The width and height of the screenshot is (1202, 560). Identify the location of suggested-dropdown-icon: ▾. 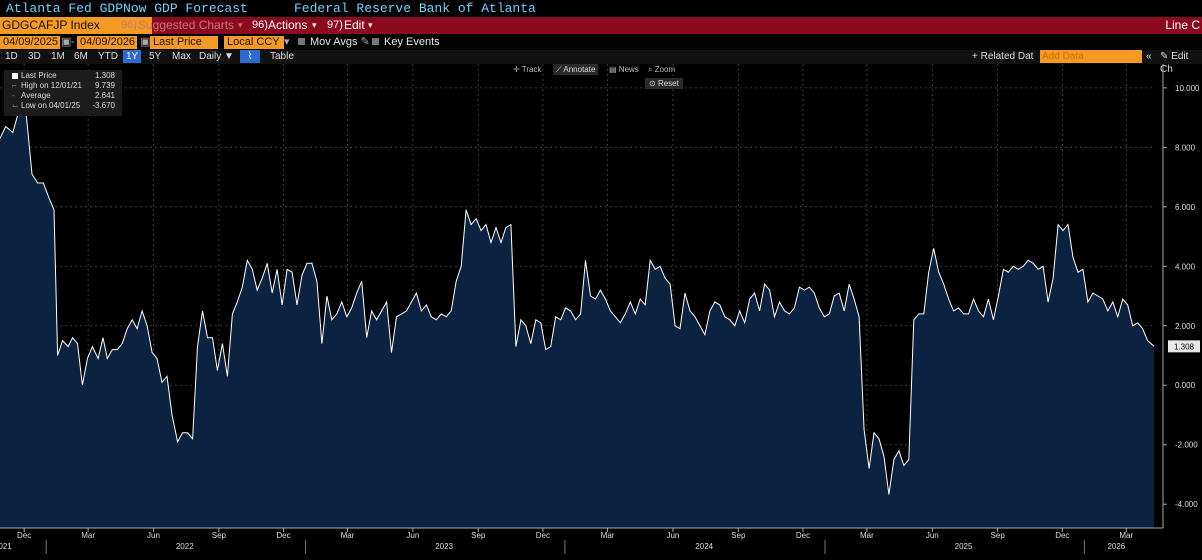
(240, 25).